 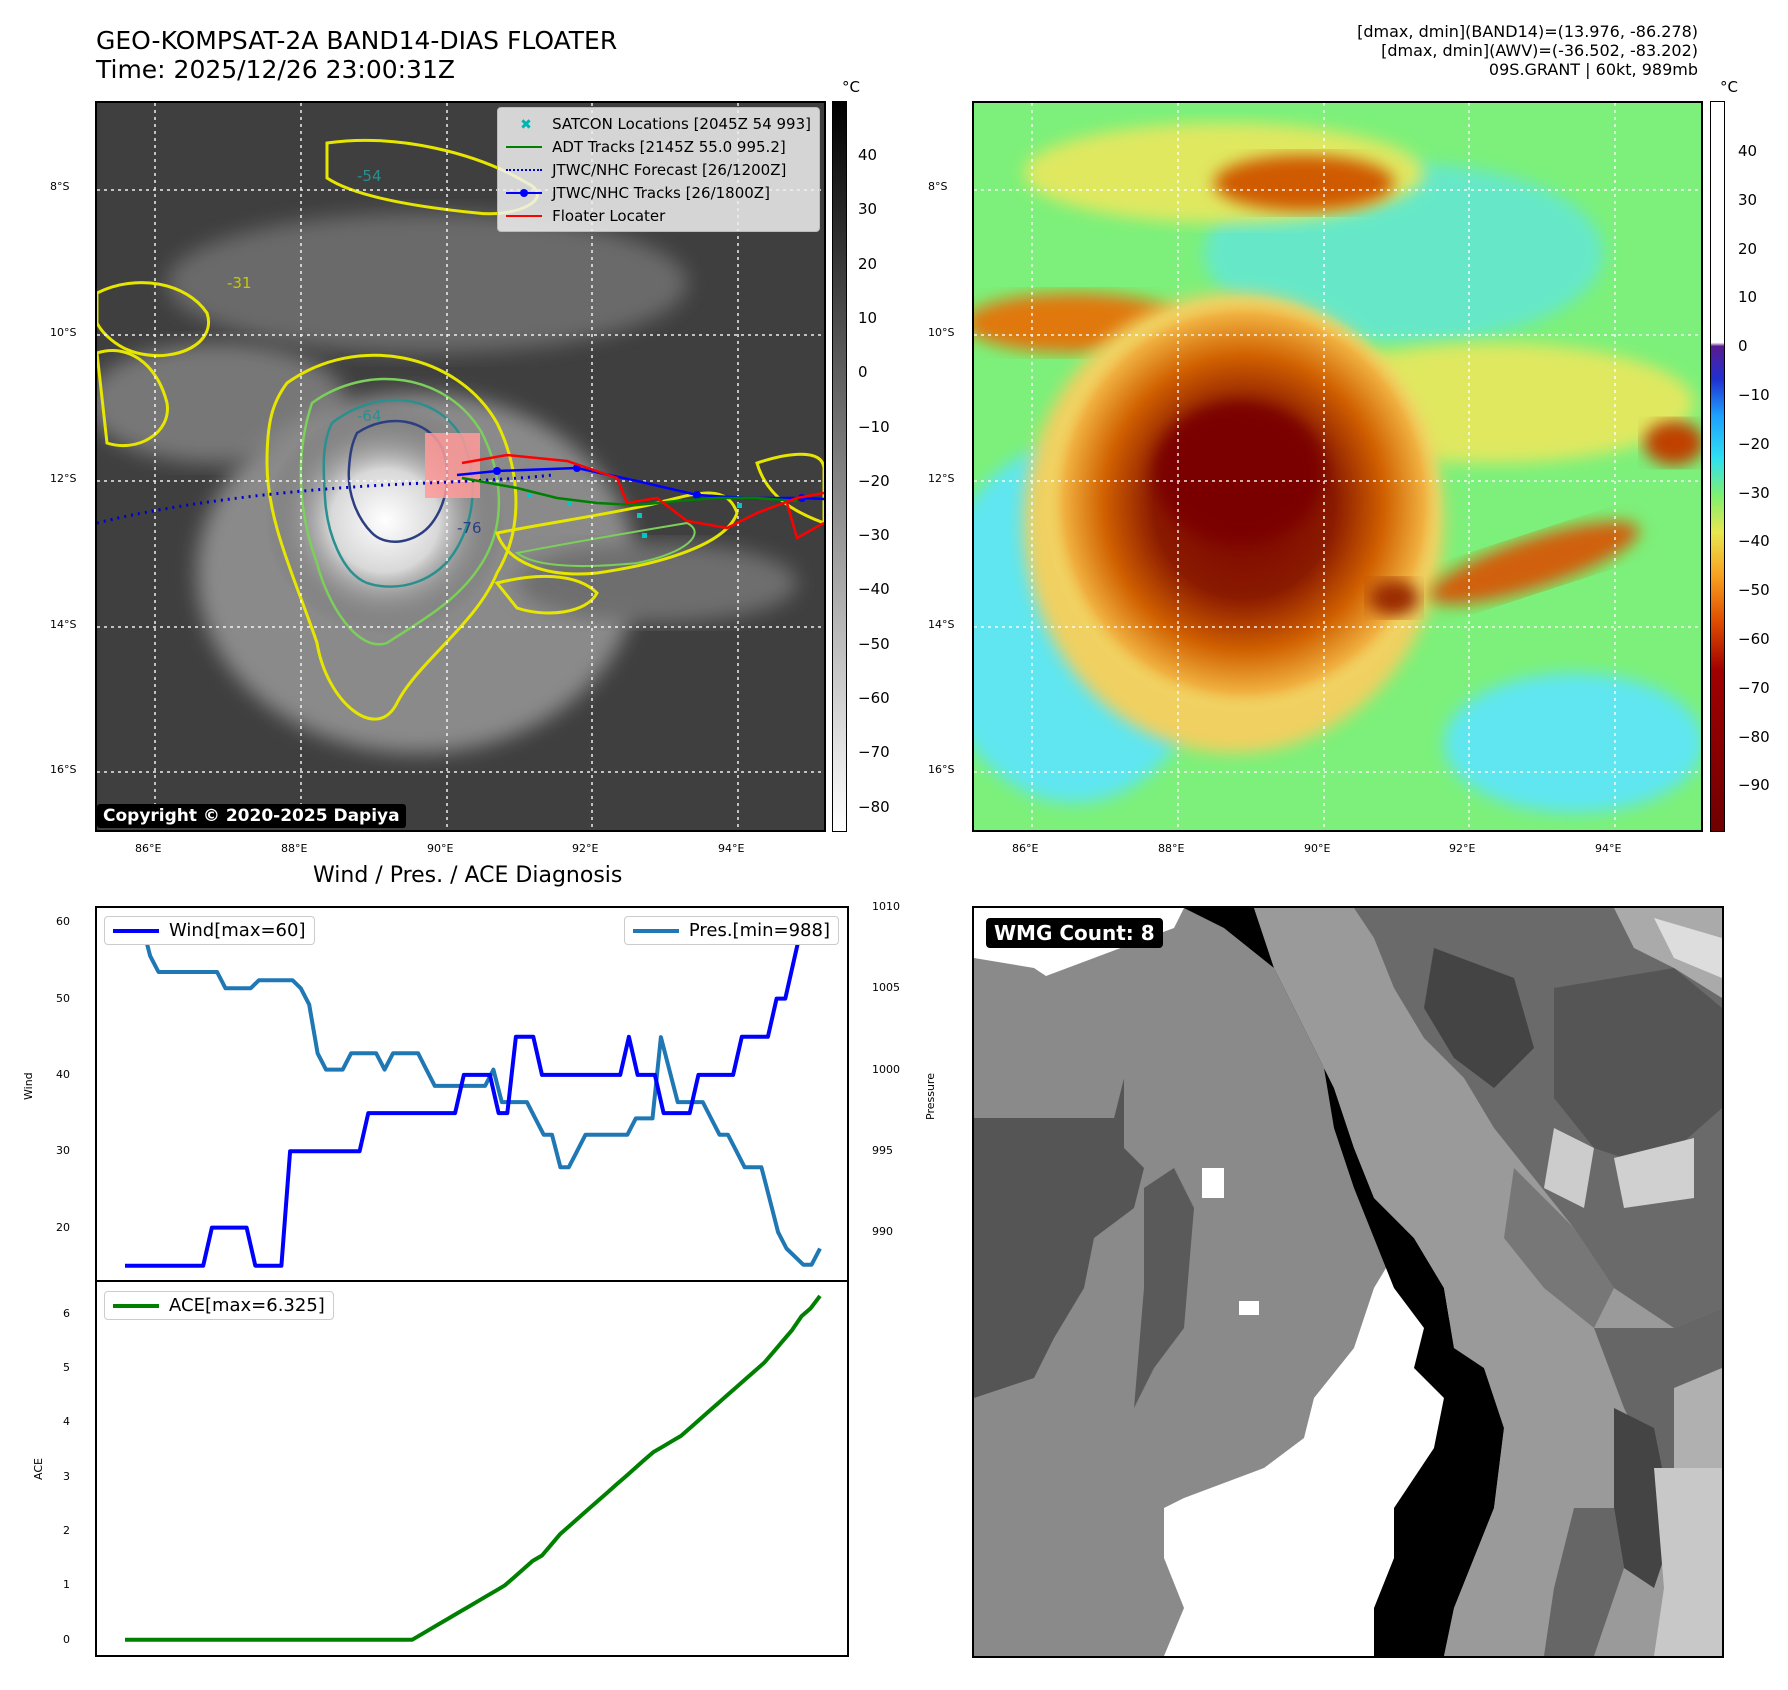 What do you see at coordinates (874, 752) in the screenshot?
I see `ir-colorbar-tick-11: −70` at bounding box center [874, 752].